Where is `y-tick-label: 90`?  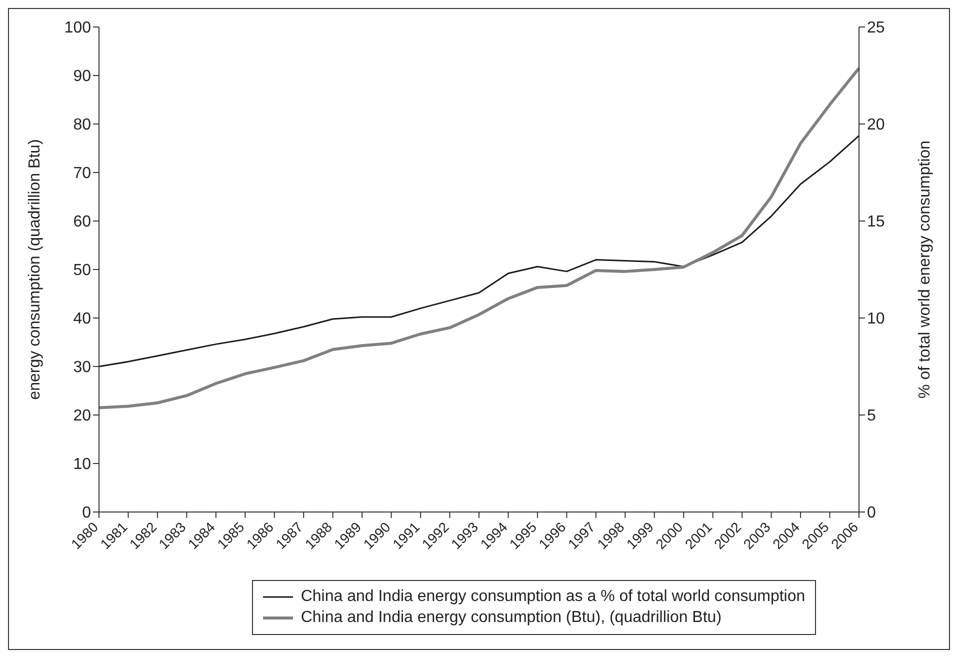 y-tick-label: 90 is located at coordinates (82, 77).